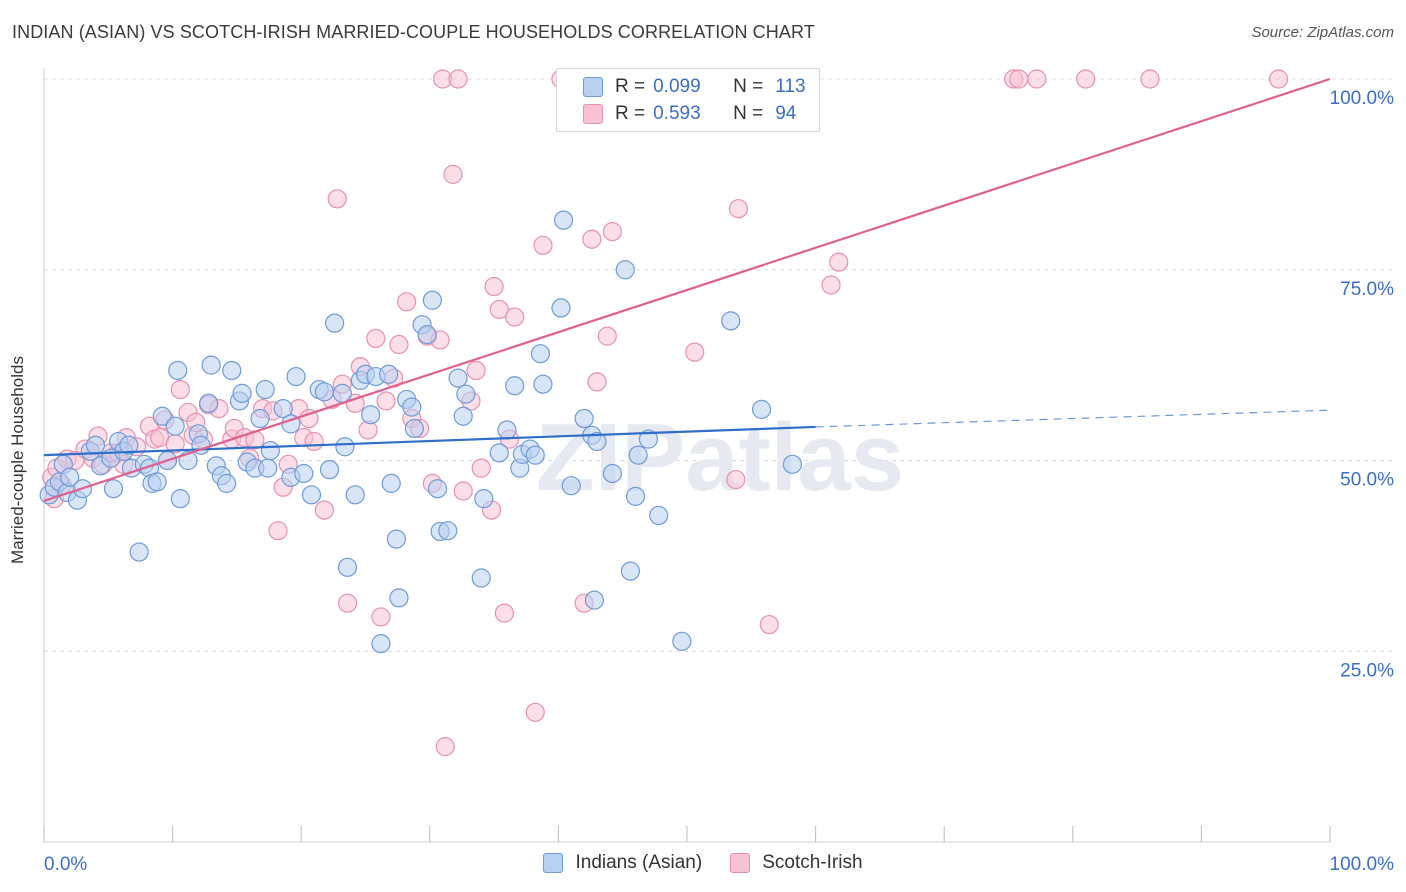  I want to click on legend-n-label: N =, so click(748, 113).